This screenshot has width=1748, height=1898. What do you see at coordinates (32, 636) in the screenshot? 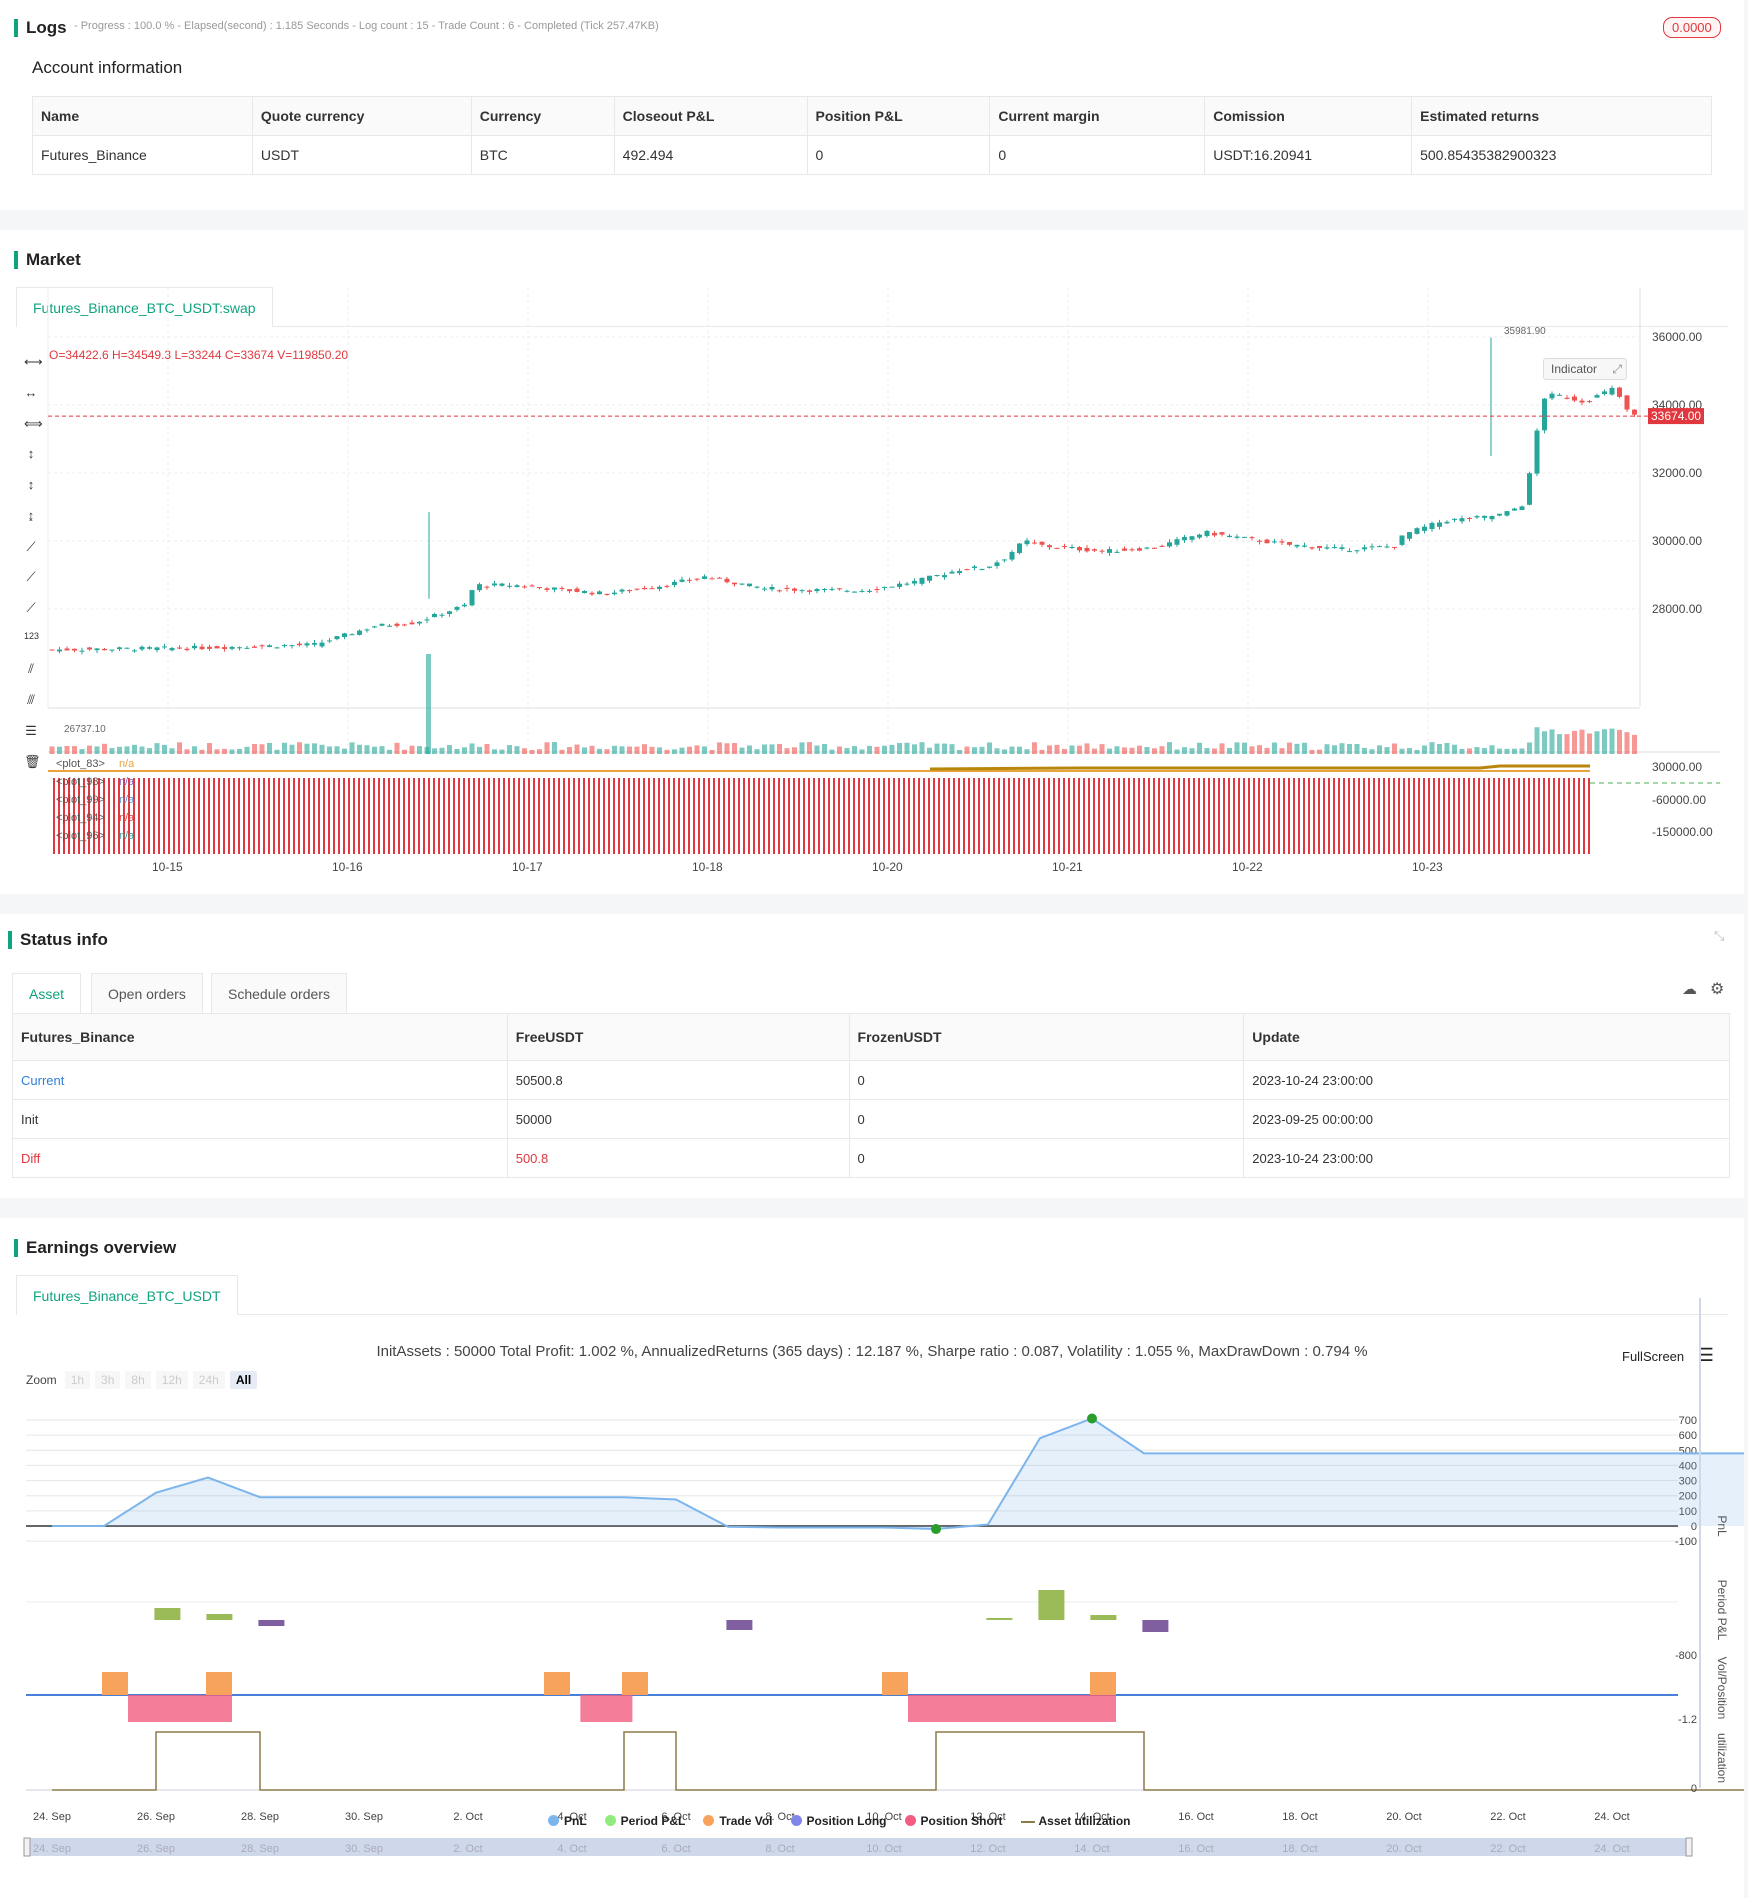
I see `price-label-icon: 123` at bounding box center [32, 636].